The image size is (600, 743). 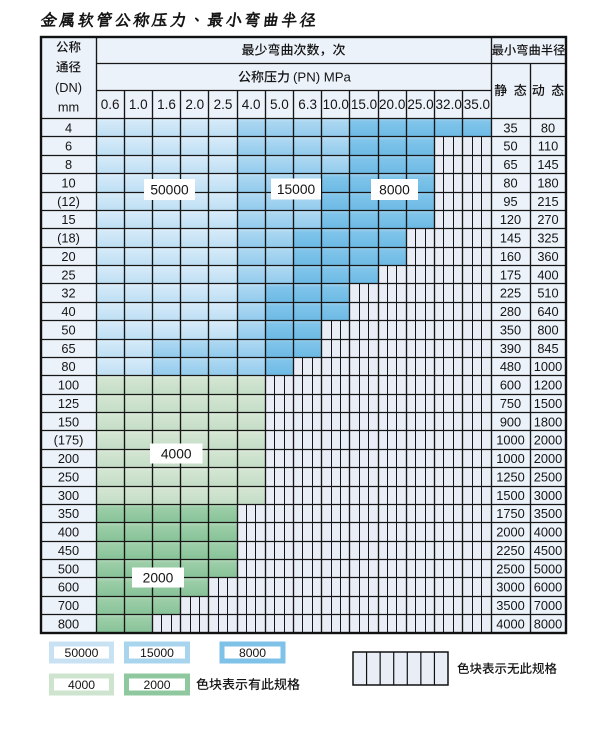 I want to click on svg-text: 3500, so click(x=548, y=513).